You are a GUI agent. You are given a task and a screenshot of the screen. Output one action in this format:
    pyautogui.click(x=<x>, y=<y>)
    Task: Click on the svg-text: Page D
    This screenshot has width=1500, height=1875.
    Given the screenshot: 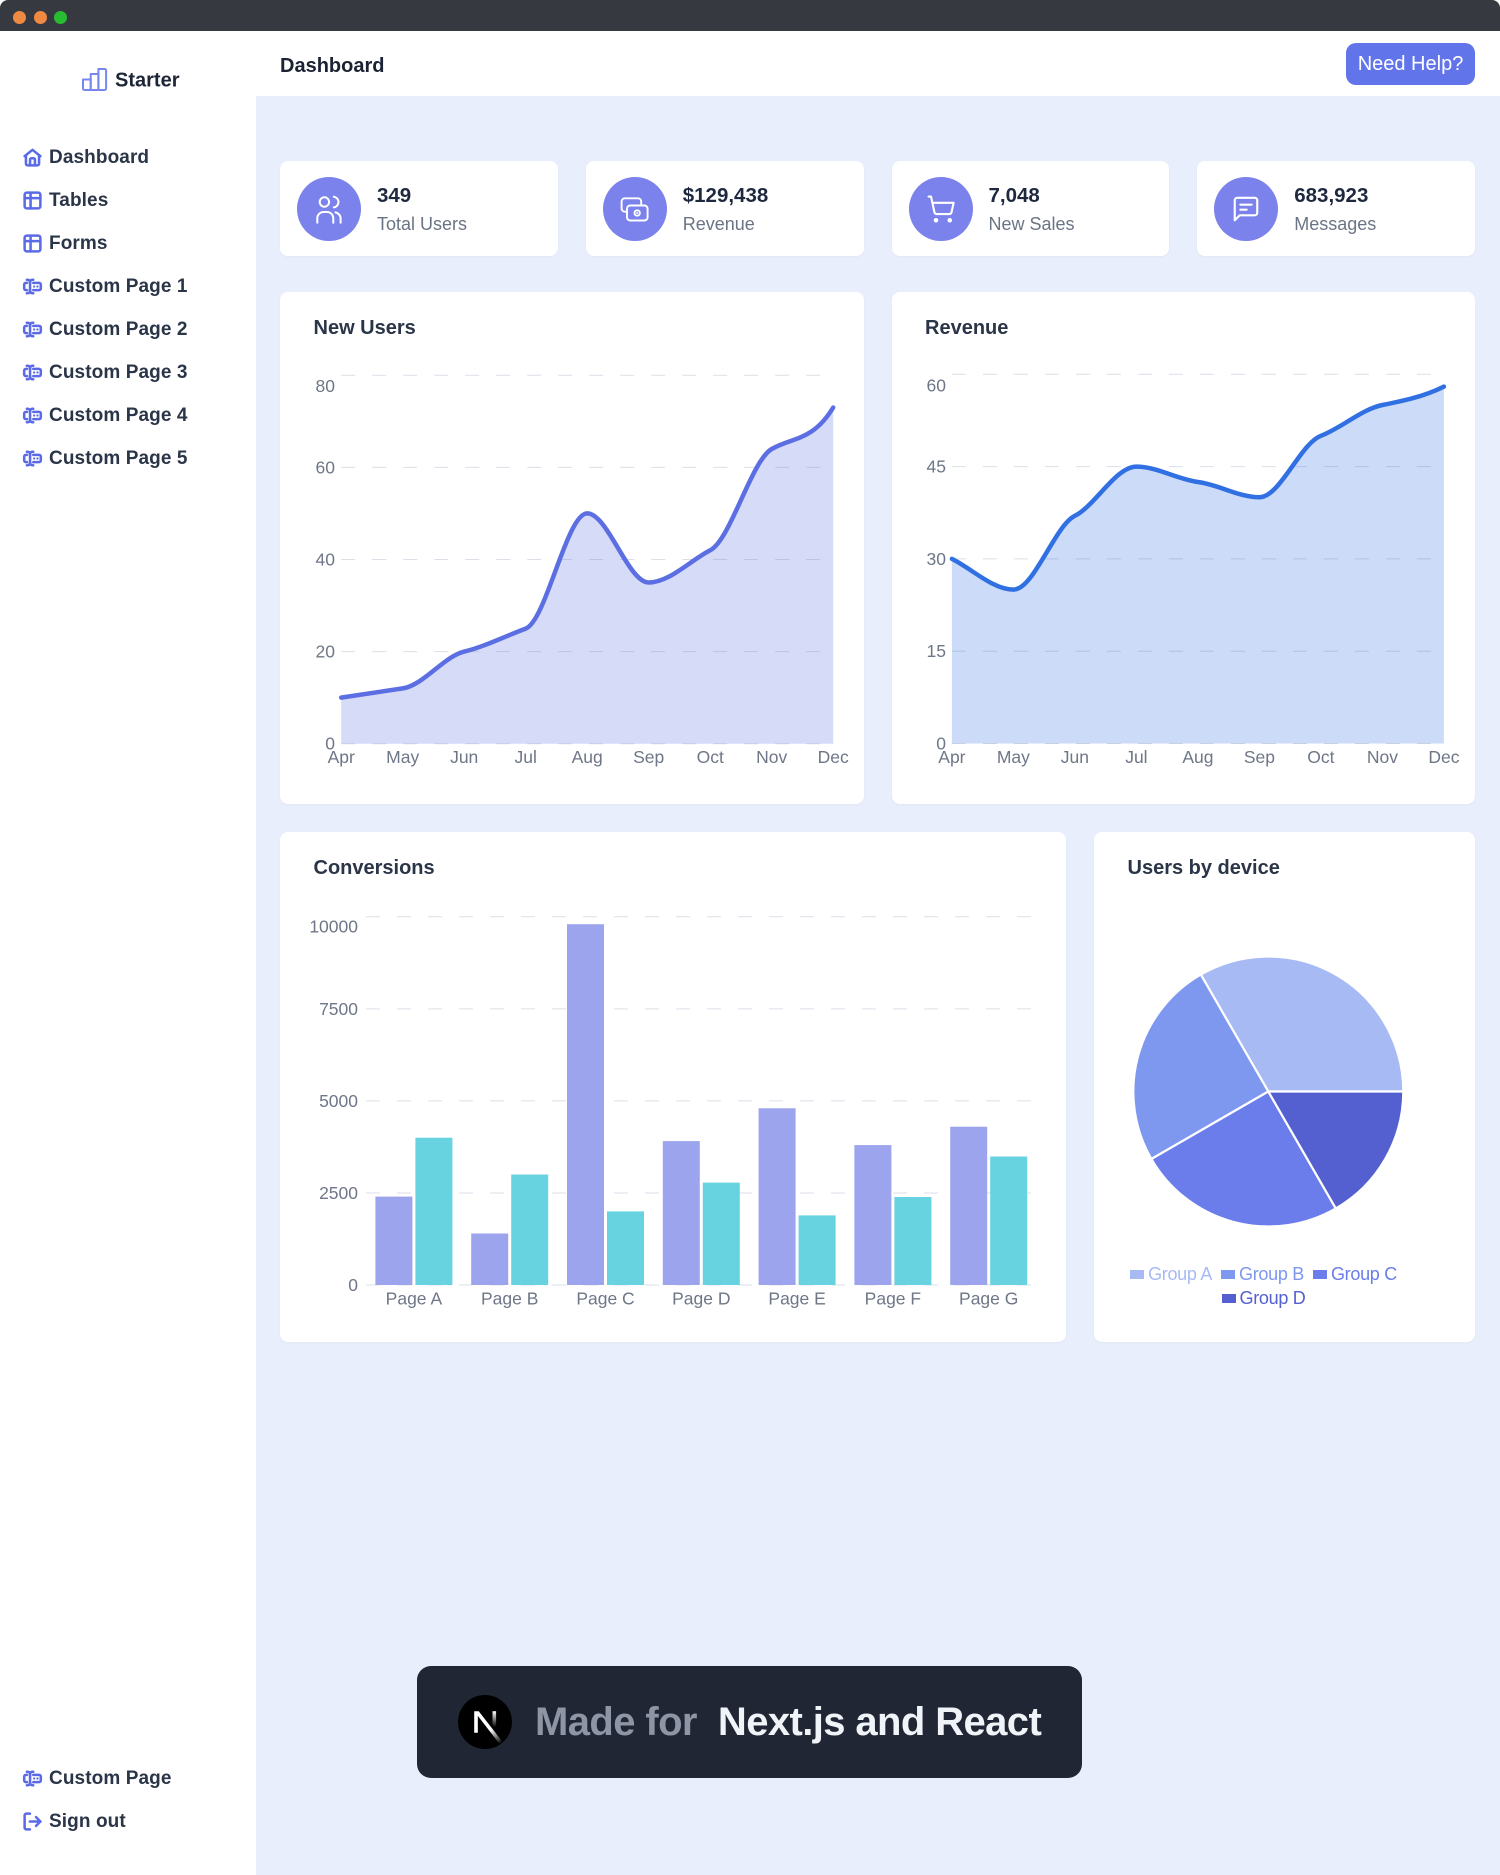 What is the action you would take?
    pyautogui.click(x=701, y=1299)
    